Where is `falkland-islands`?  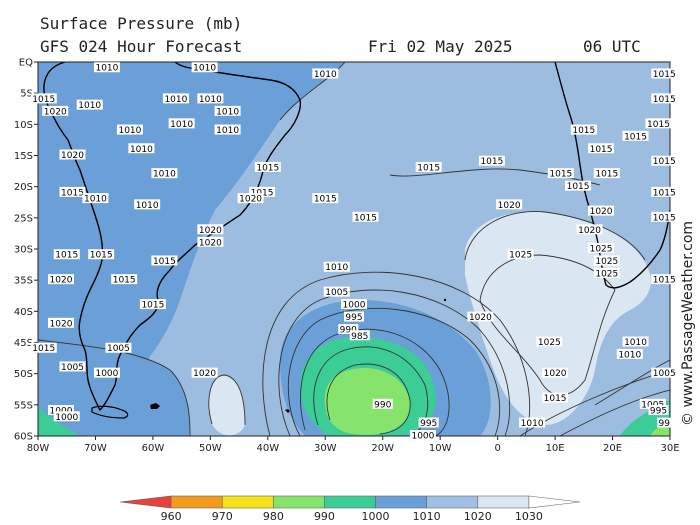 falkland-islands is located at coordinates (155, 406).